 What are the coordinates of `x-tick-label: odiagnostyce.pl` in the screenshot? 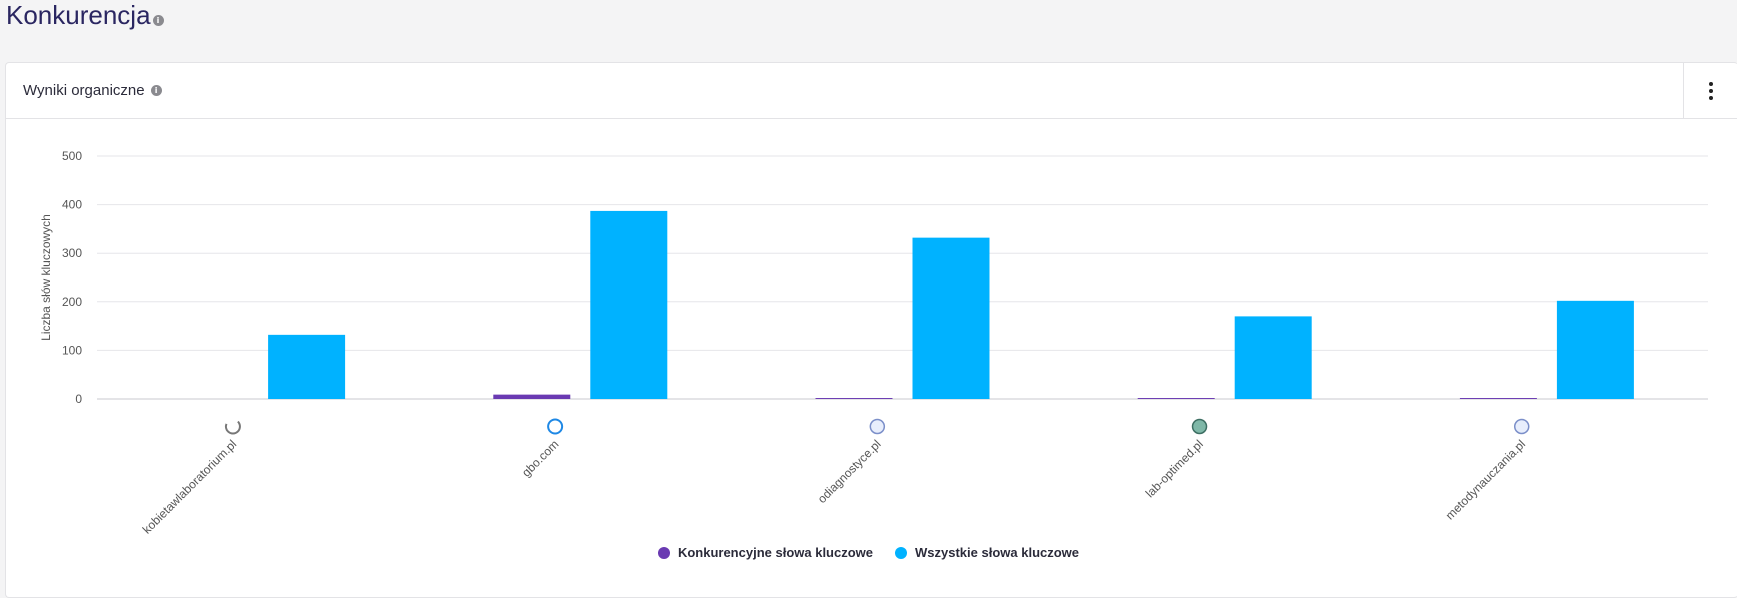 It's located at (849, 471).